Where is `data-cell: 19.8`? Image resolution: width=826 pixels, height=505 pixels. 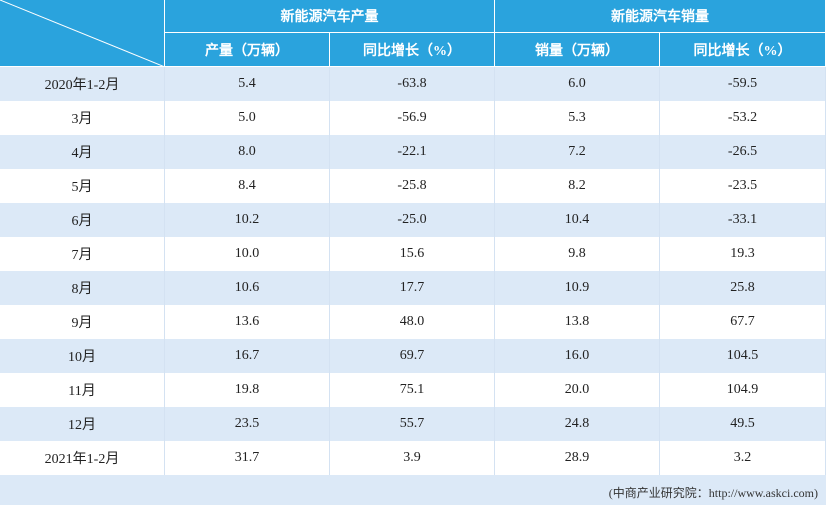
data-cell: 19.8 is located at coordinates (247, 390).